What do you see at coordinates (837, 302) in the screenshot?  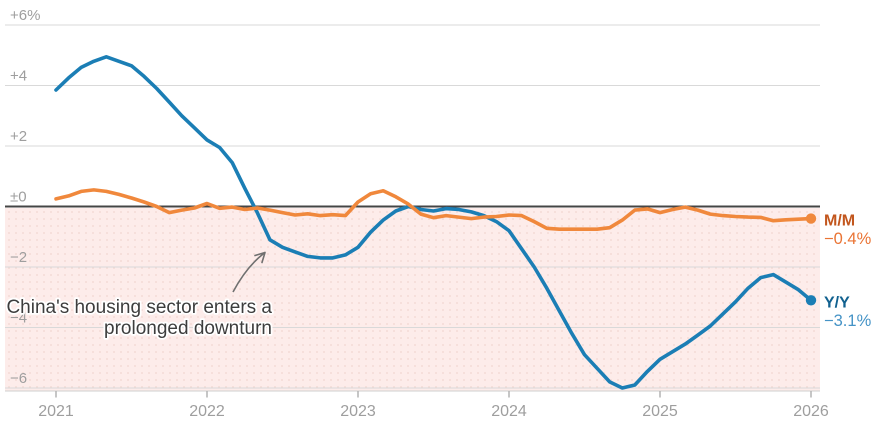 I see `legend-series-name: Y/Y` at bounding box center [837, 302].